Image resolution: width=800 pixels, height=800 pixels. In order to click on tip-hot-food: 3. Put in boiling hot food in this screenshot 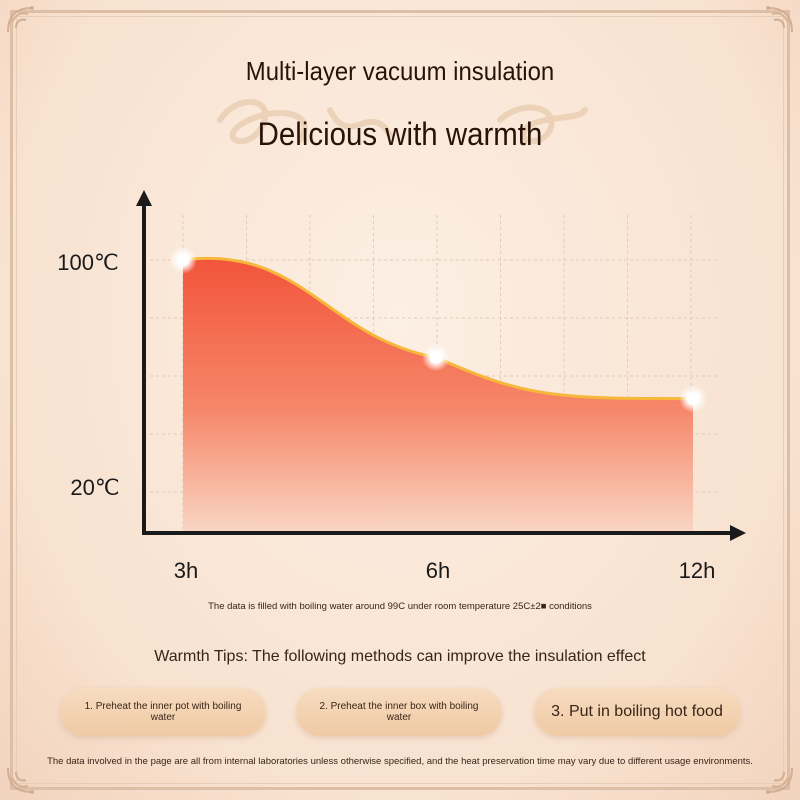, I will do `click(637, 712)`.